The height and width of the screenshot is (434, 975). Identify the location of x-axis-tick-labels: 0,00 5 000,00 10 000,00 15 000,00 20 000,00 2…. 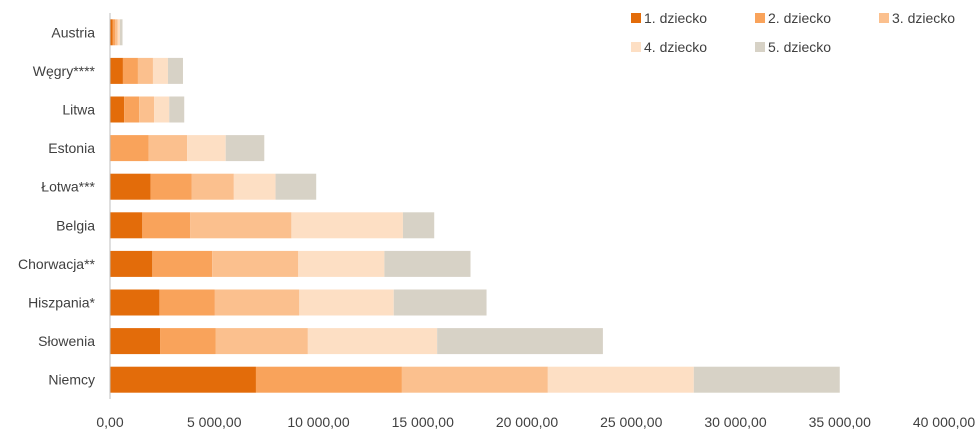
(535, 422).